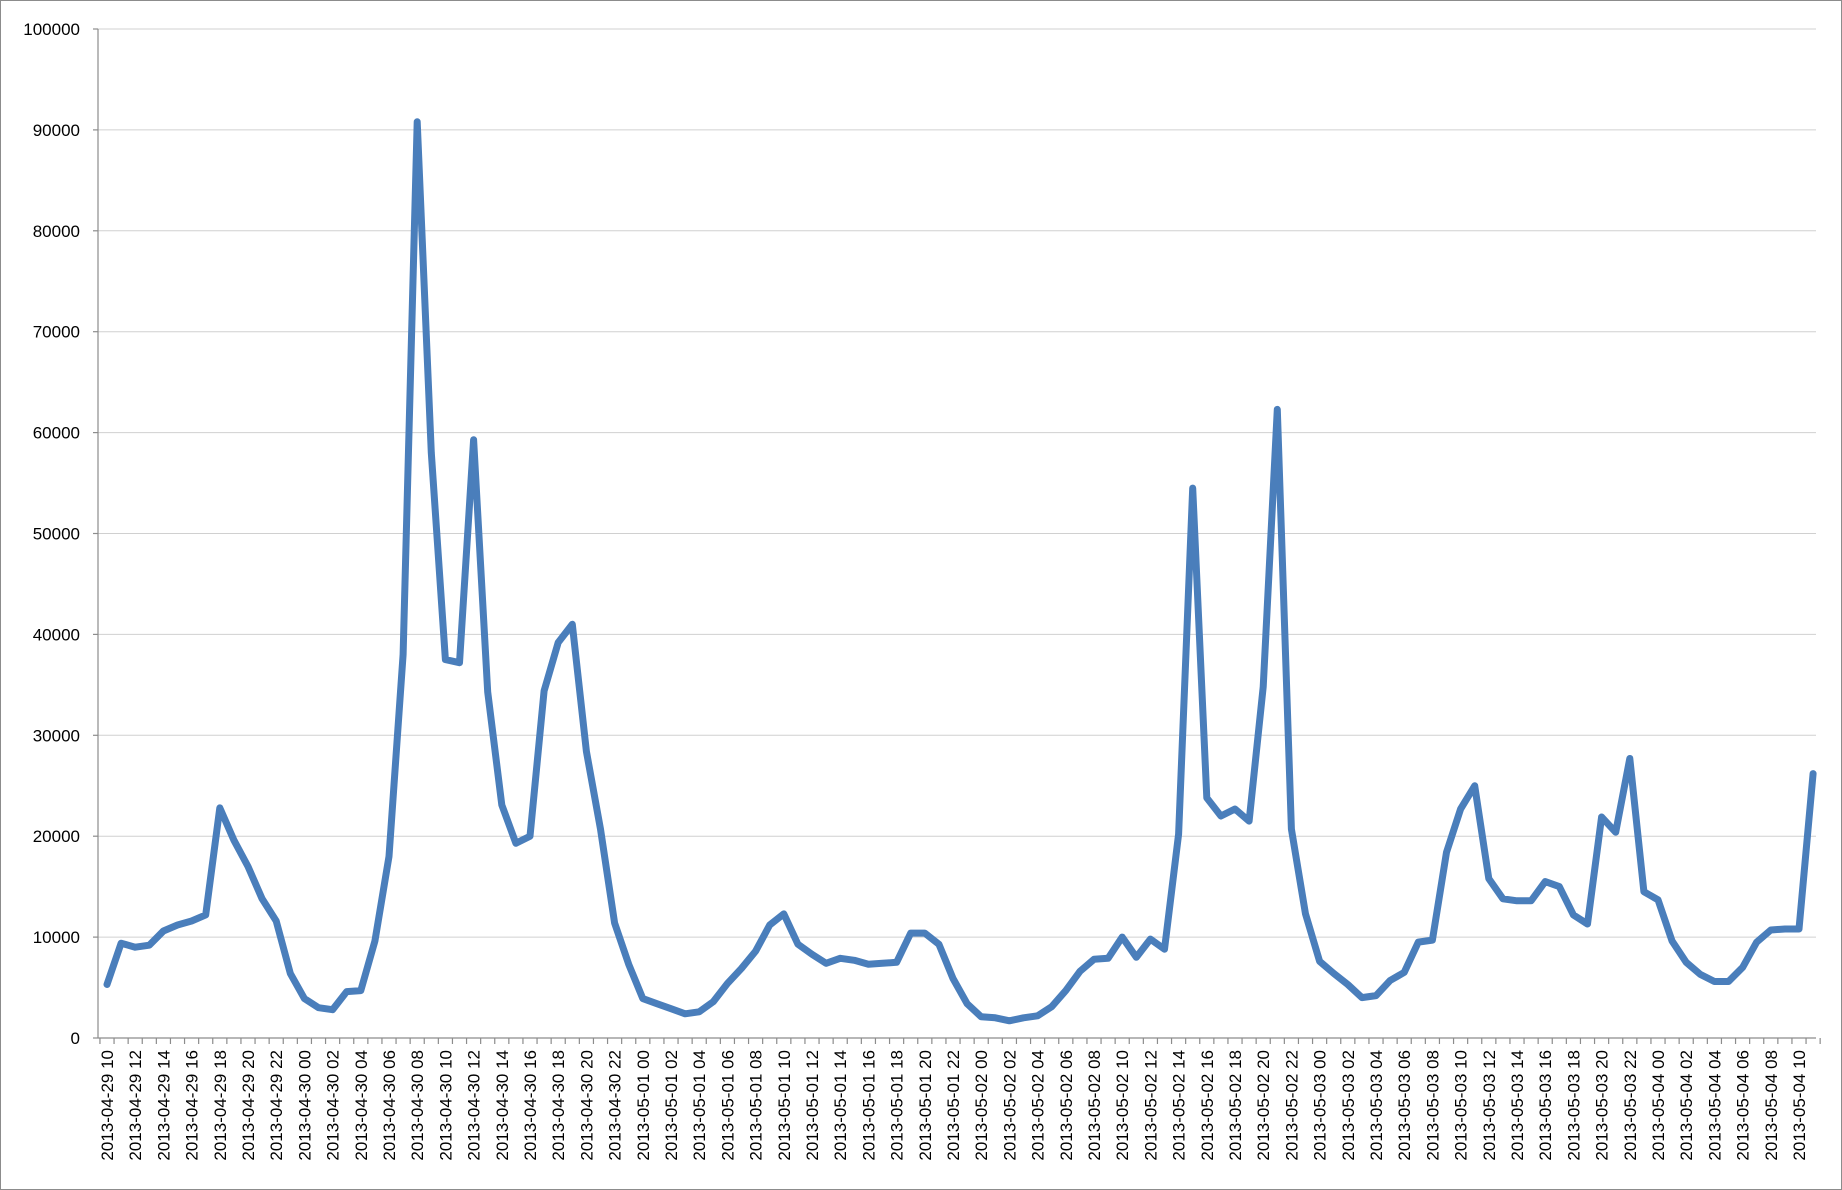  I want to click on x-tick-label: 2013-05-02 02, so click(1009, 1105).